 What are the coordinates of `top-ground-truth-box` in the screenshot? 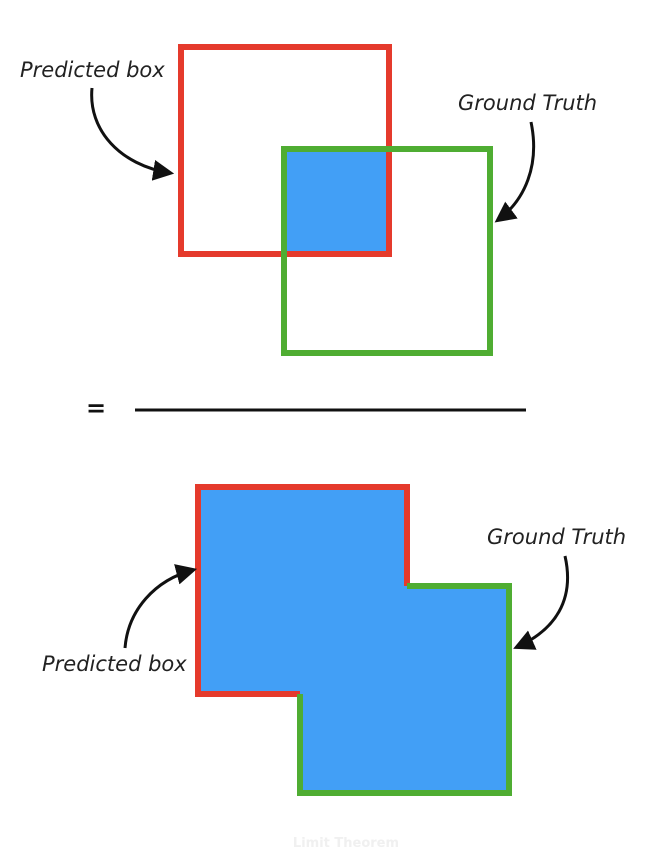 It's located at (387, 251).